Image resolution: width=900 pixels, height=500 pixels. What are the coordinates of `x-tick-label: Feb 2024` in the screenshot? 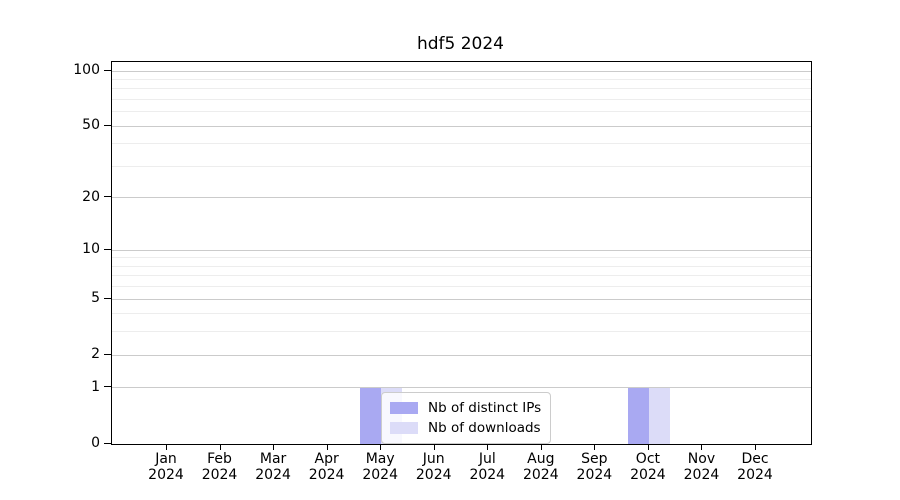 It's located at (220, 467).